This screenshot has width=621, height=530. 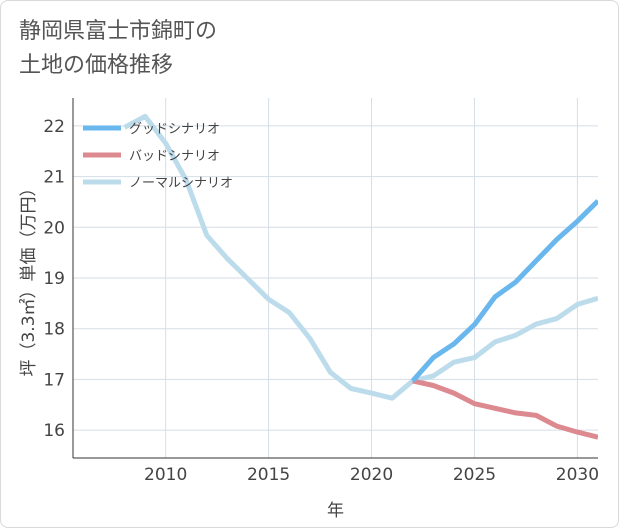 What do you see at coordinates (118, 49) in the screenshot?
I see `chart-title: 静岡県富士市錦町の 土地の価格推移` at bounding box center [118, 49].